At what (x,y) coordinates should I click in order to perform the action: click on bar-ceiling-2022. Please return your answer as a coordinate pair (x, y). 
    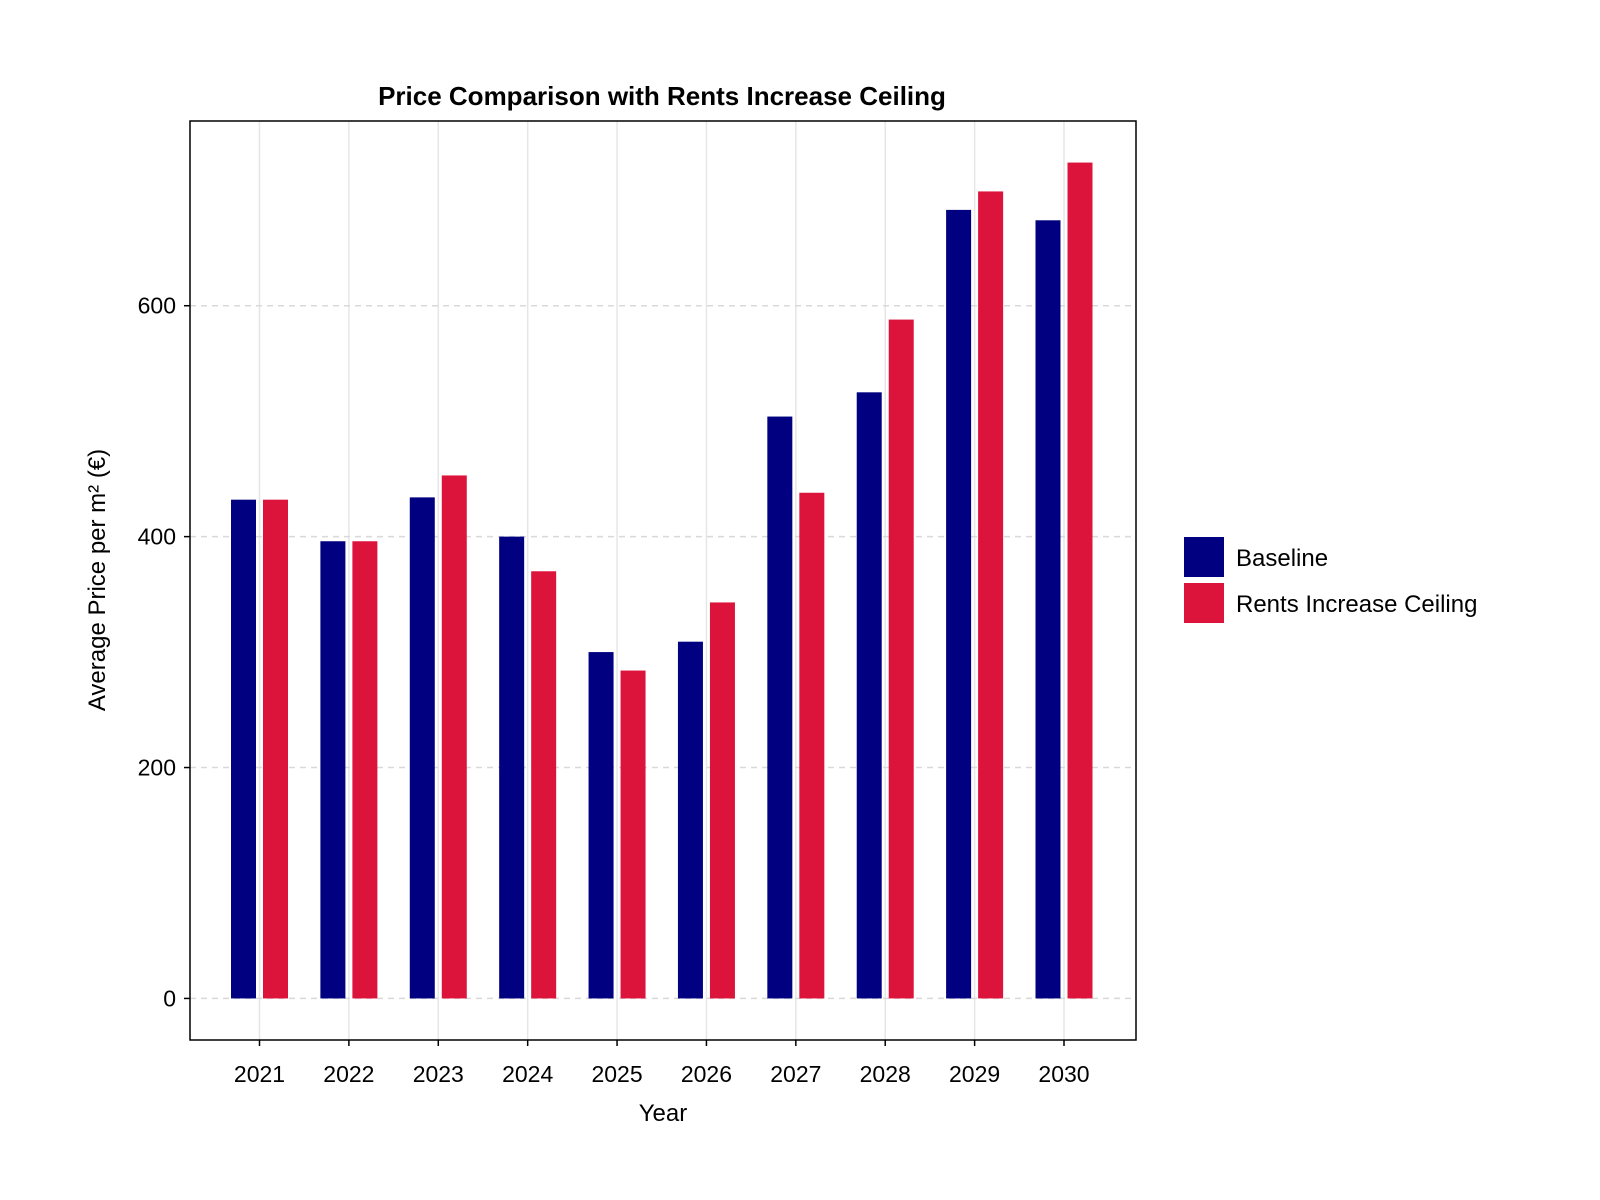
    Looking at the image, I should click on (365, 770).